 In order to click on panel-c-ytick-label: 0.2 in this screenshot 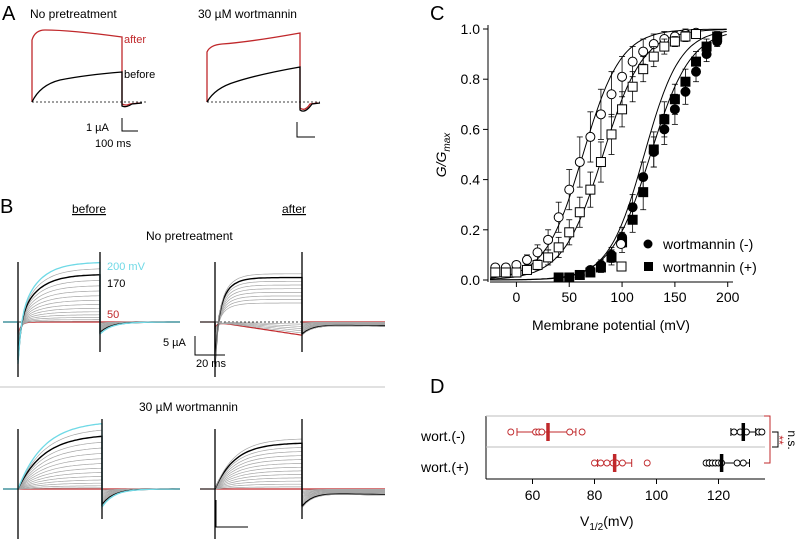, I will do `click(471, 230)`.